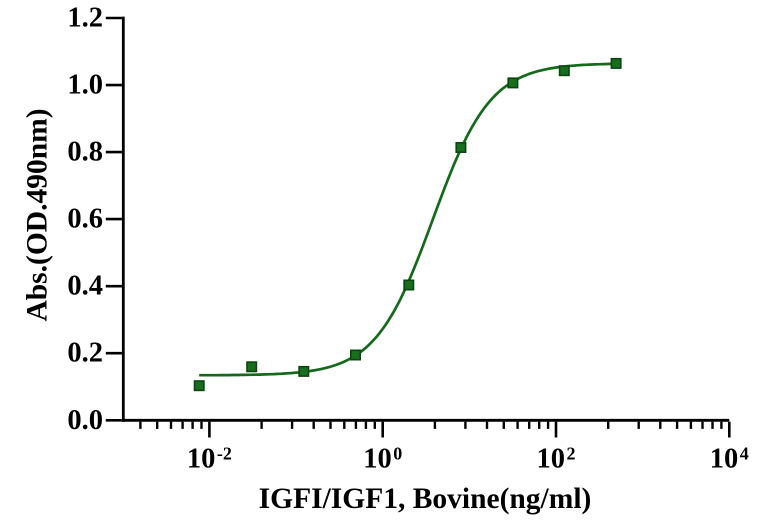 The height and width of the screenshot is (520, 766). I want to click on svg-text: 1.2, so click(85, 18).